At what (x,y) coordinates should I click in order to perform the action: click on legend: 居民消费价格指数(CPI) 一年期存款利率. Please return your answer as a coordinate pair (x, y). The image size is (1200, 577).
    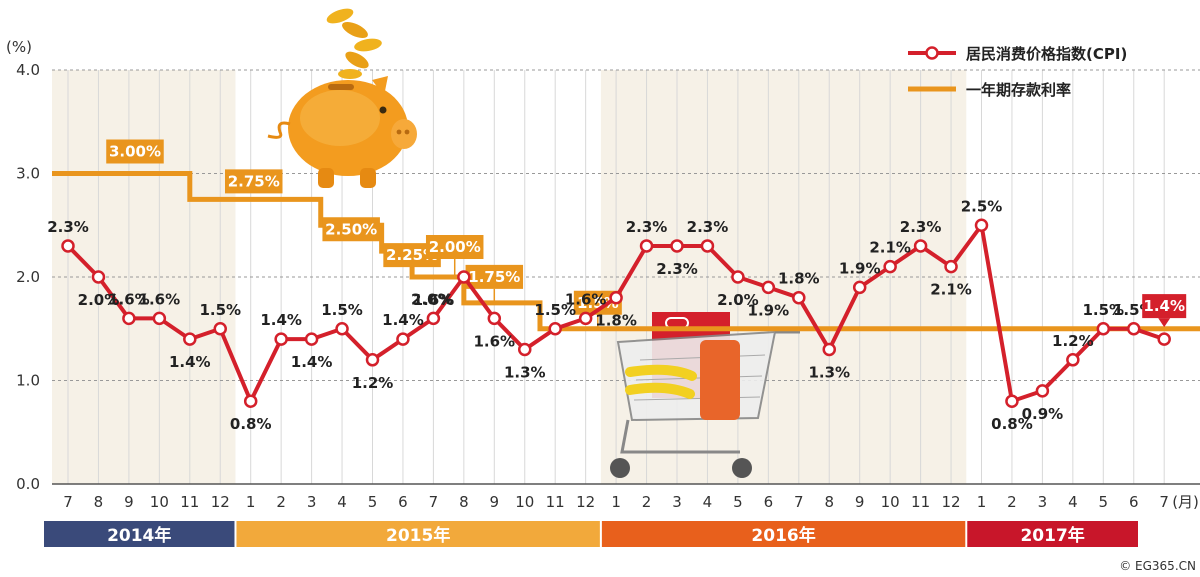
    Looking at the image, I should click on (1017, 72).